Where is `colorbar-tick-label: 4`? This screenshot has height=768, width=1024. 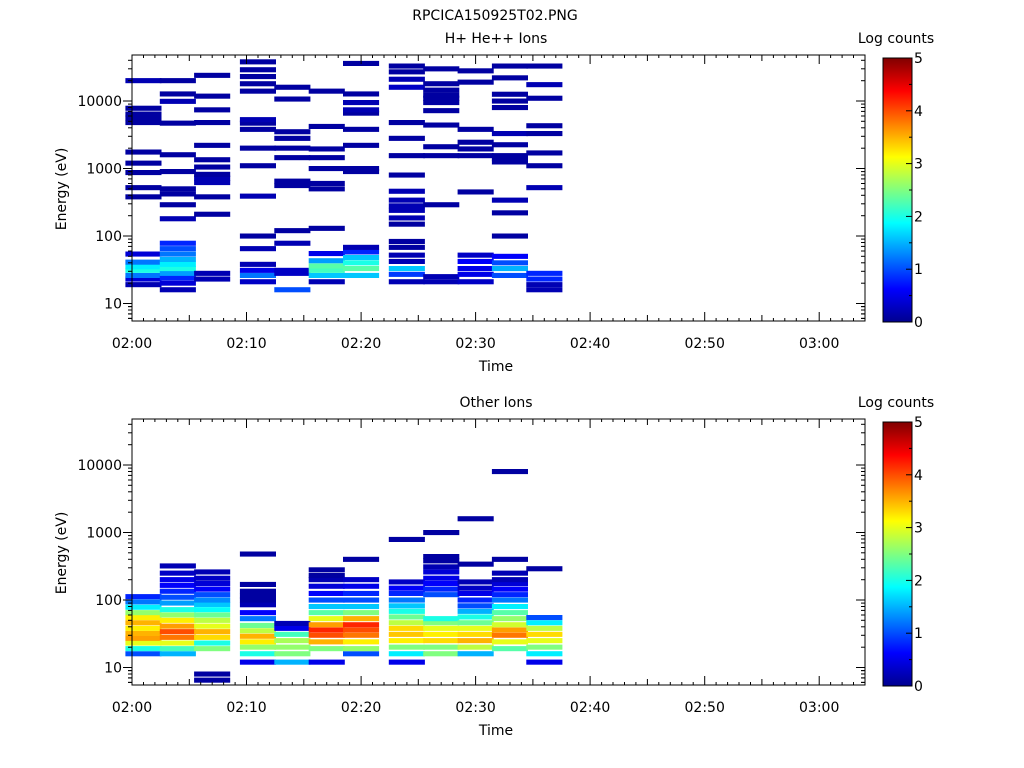
colorbar-tick-label: 4 is located at coordinates (918, 112).